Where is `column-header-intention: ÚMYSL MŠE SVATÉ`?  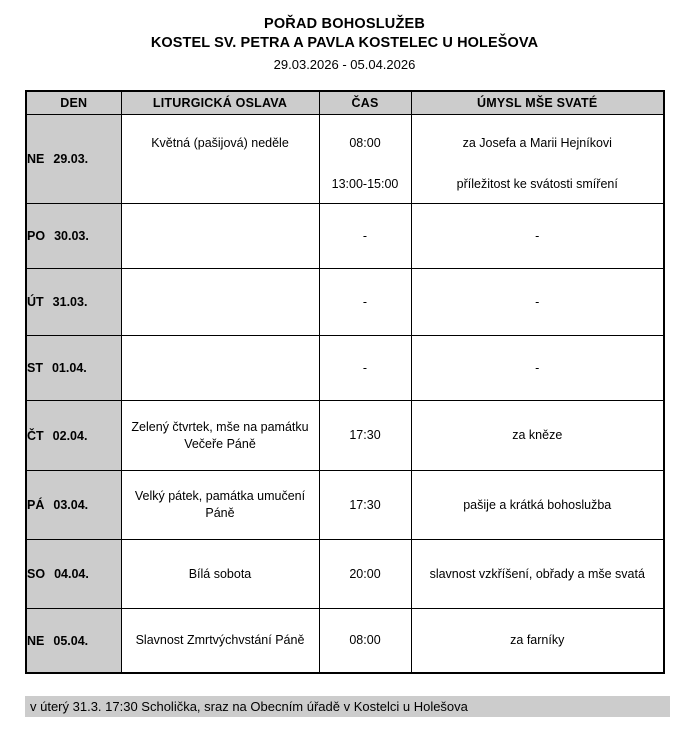 column-header-intention: ÚMYSL MŠE SVATÉ is located at coordinates (537, 102).